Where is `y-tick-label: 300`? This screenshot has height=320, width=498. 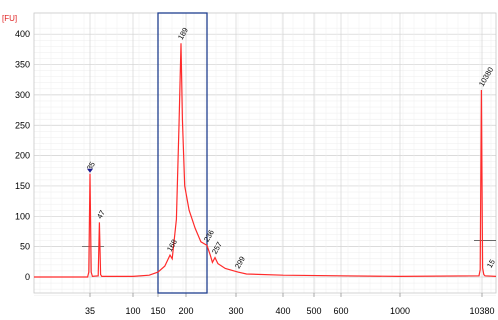 y-tick-label: 300 is located at coordinates (22, 95).